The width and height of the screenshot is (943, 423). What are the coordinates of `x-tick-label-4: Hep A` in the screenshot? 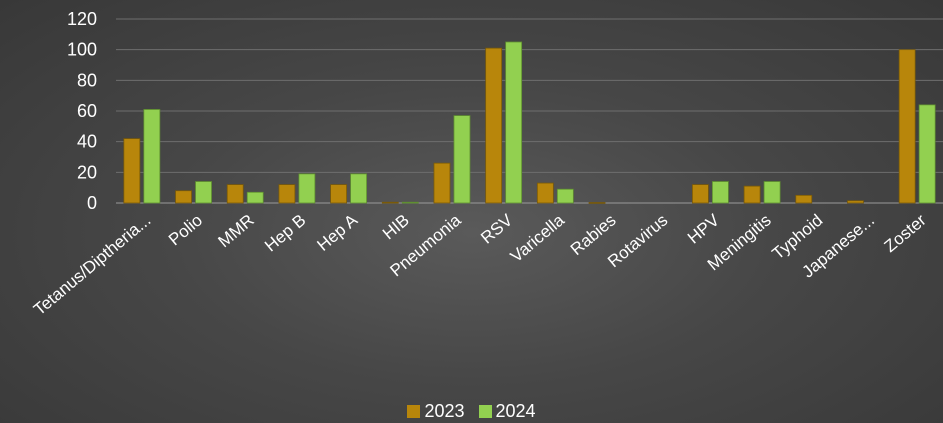 It's located at (337, 232).